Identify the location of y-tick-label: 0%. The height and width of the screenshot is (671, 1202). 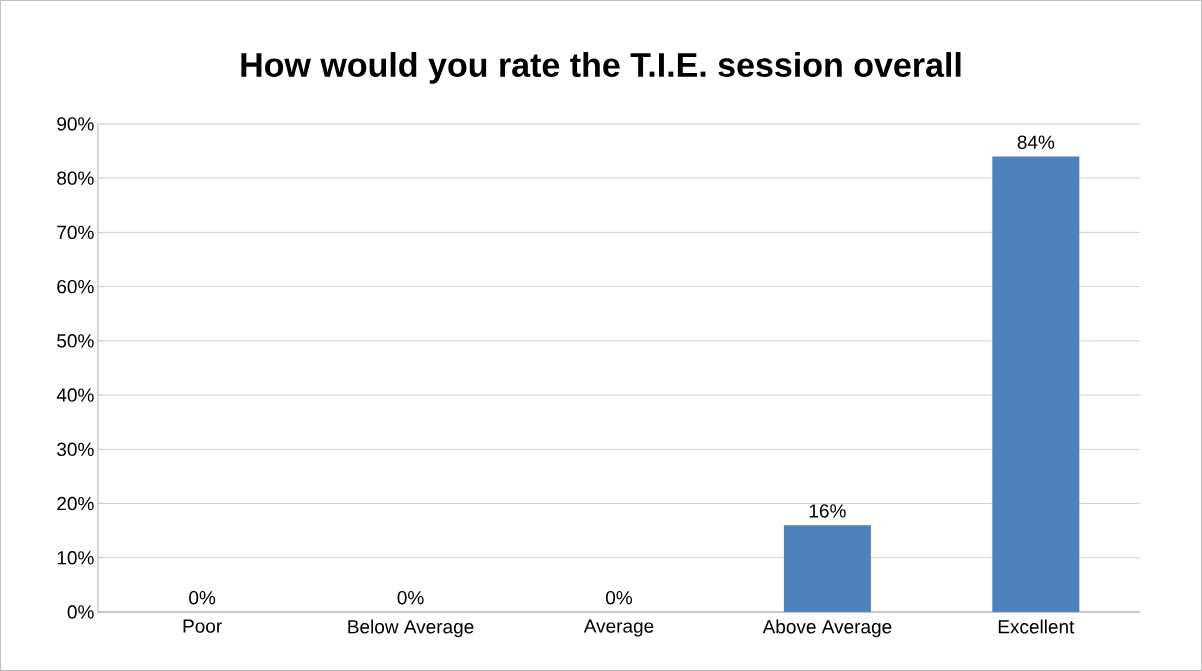
(80, 612).